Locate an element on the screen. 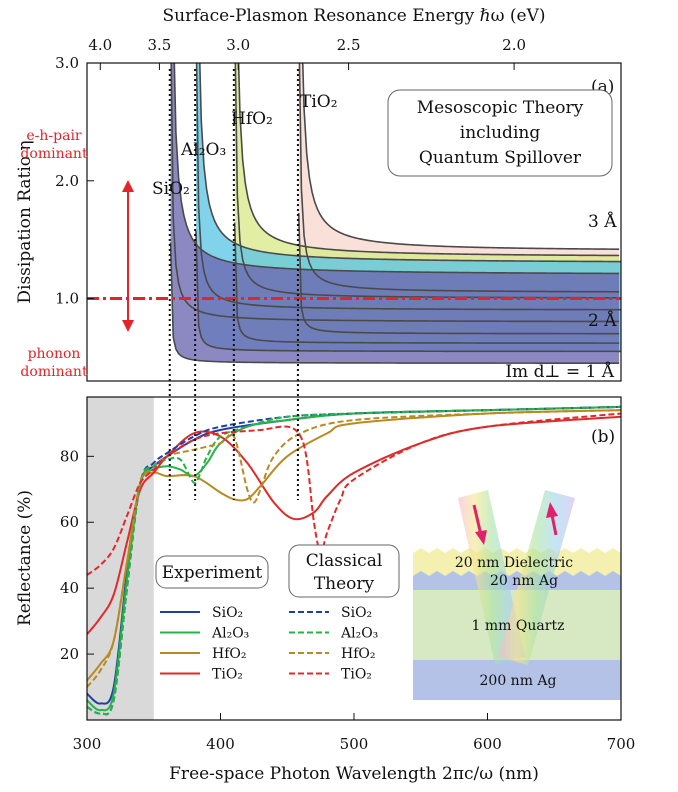 This screenshot has height=792, width=678. ytick-label-a: 1.0 is located at coordinates (67, 299).